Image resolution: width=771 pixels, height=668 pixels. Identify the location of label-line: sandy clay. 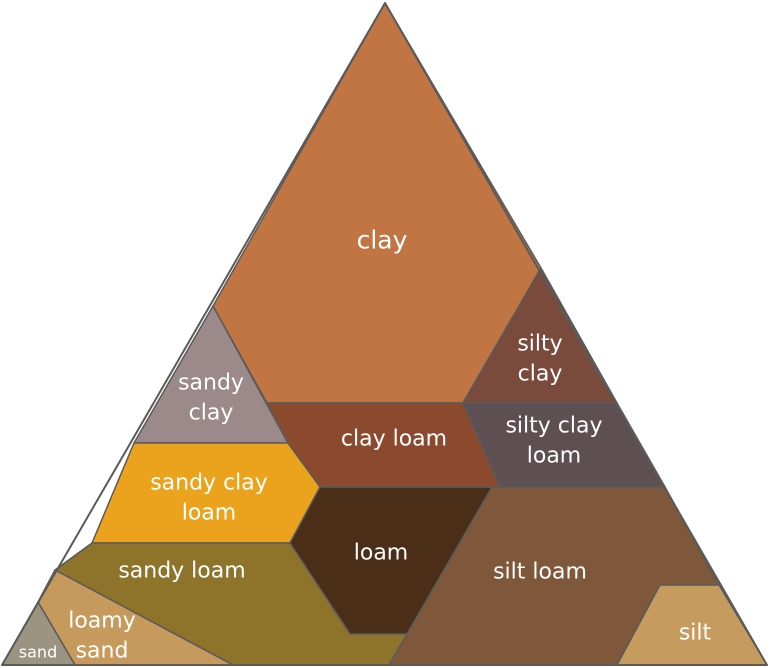
(209, 483).